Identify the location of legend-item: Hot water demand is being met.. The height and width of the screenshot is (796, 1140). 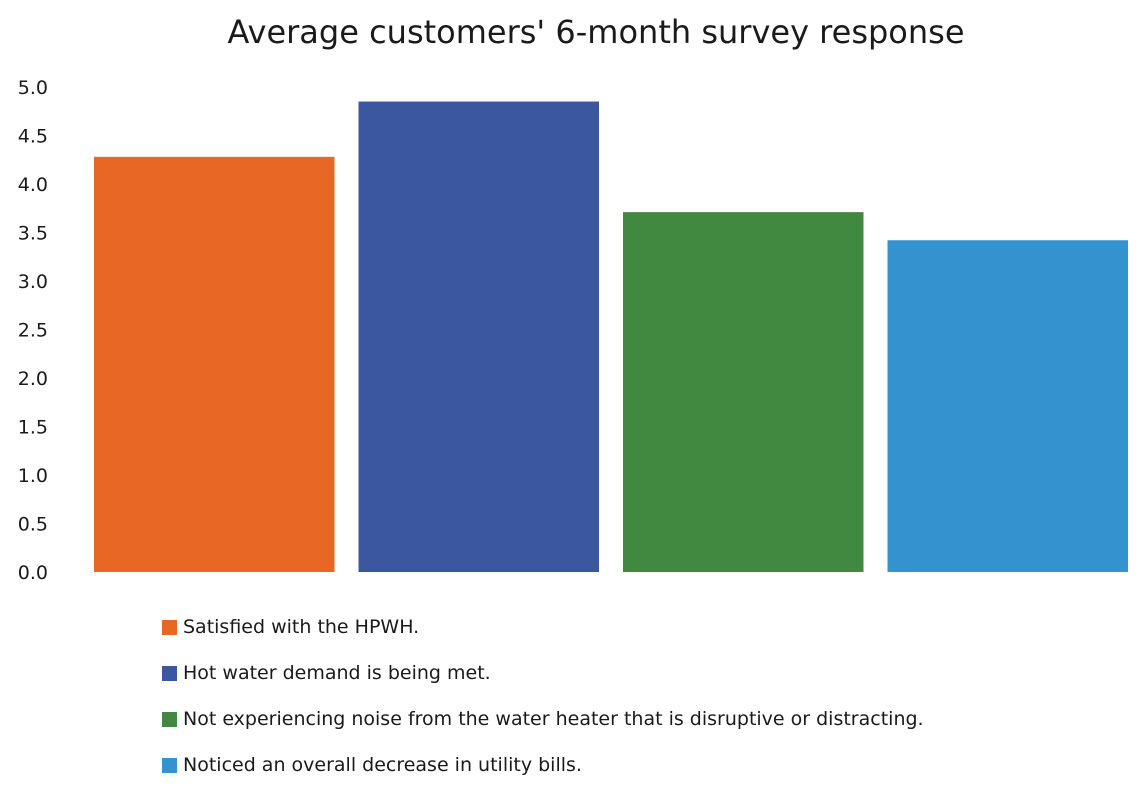
(543, 673).